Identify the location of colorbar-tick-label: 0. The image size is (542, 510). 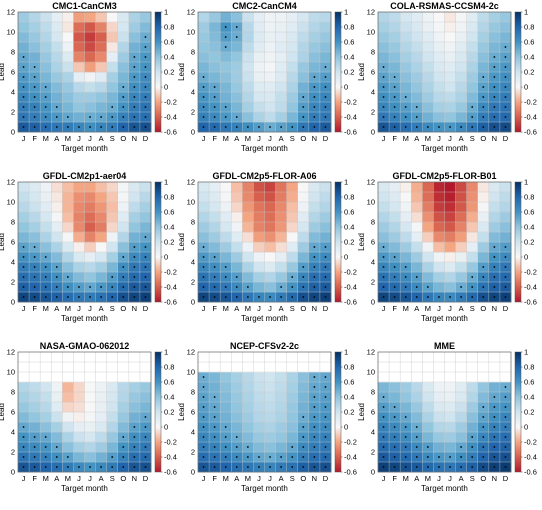
(166, 86).